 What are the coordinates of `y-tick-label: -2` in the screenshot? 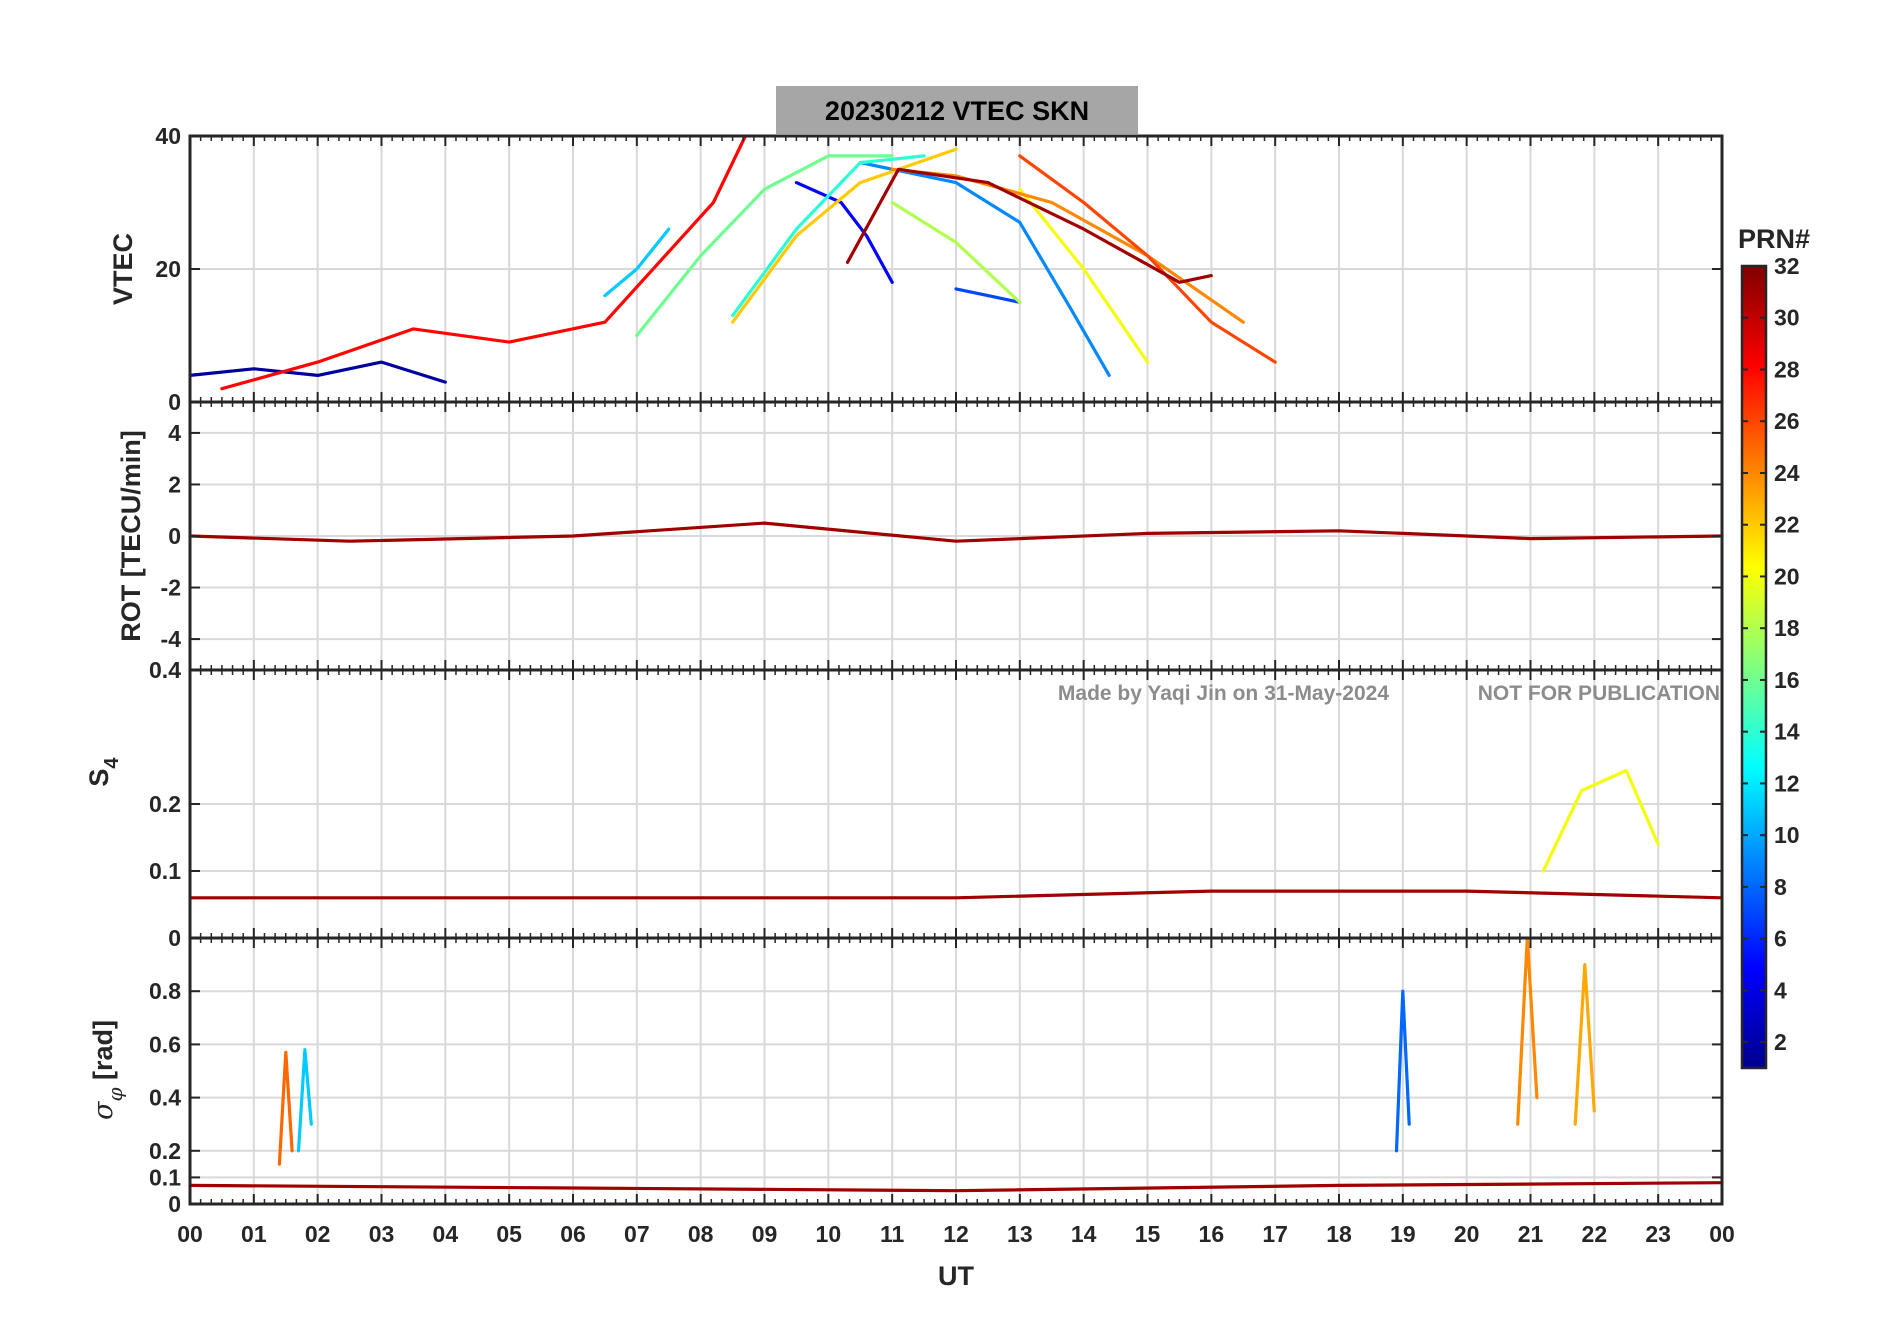 It's located at (171, 588).